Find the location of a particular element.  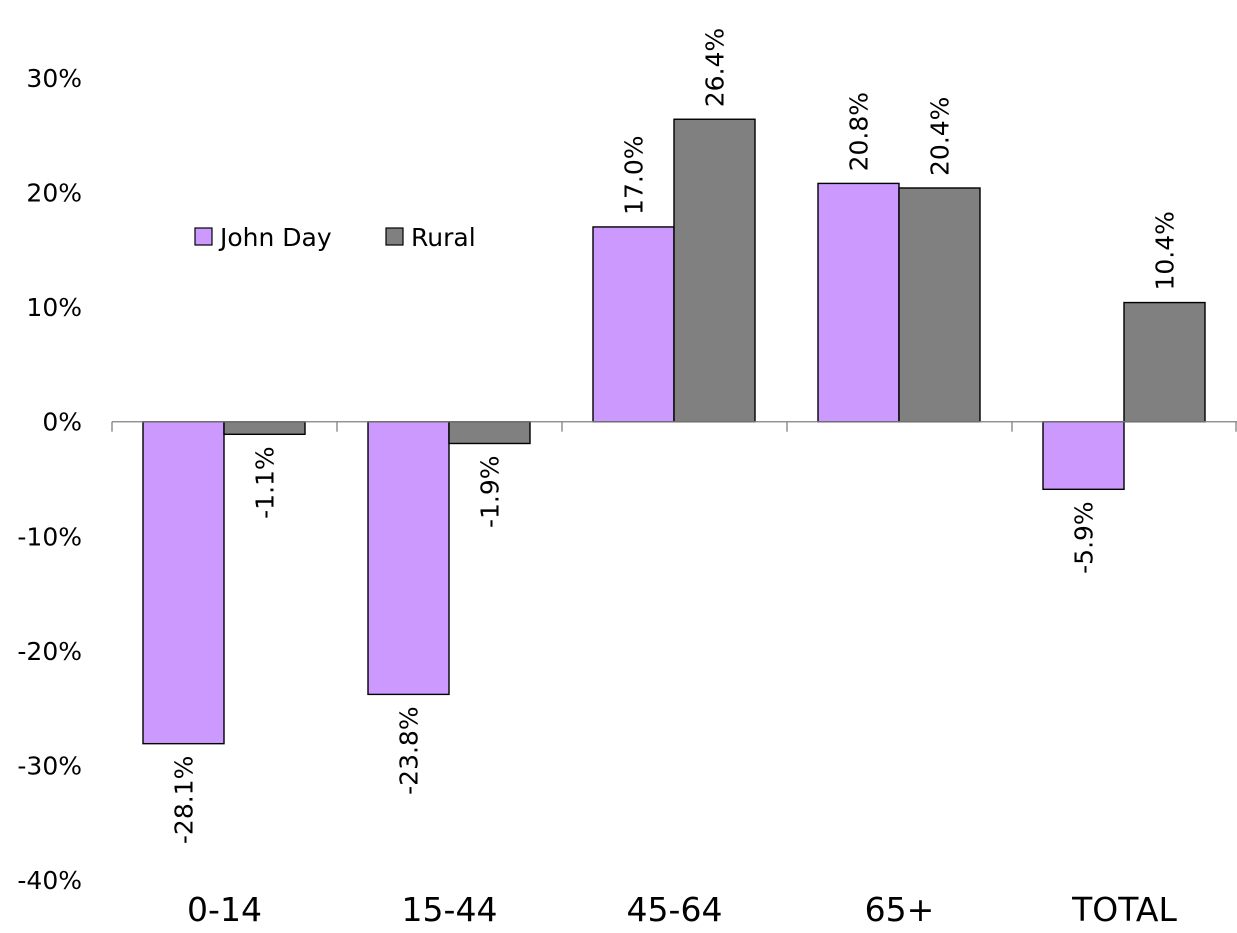

legend-swatch-john-day is located at coordinates (203, 236).